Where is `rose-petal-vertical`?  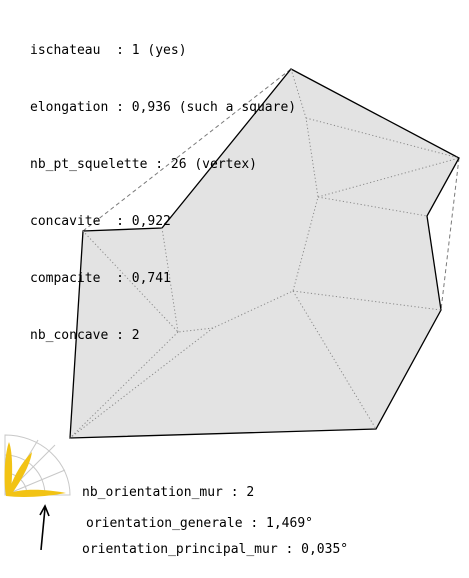
rose-petal-vertical is located at coordinates (8, 468).